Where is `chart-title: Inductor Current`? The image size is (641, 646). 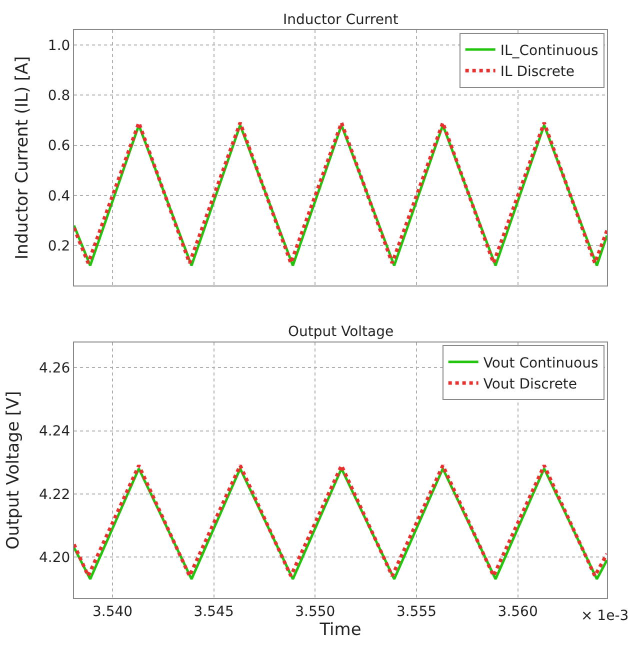 chart-title: Inductor Current is located at coordinates (341, 20).